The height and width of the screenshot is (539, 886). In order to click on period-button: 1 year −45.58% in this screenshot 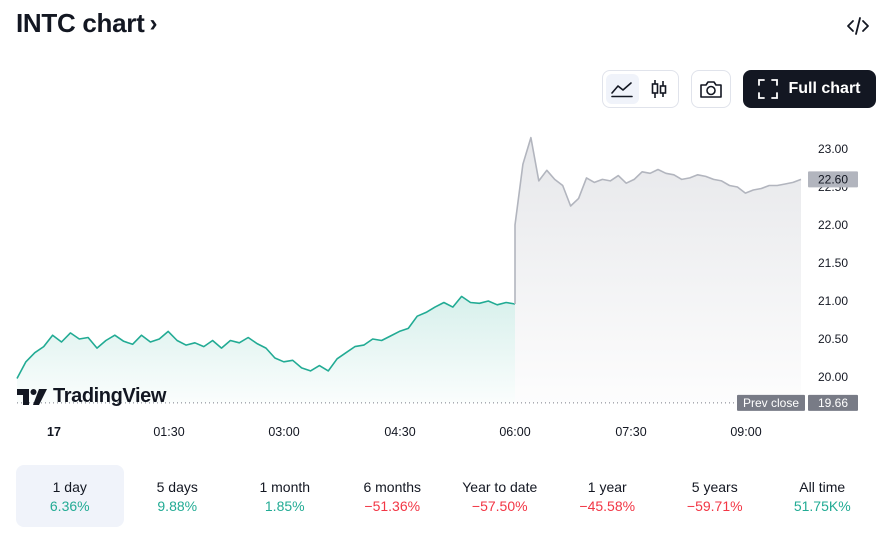, I will do `click(608, 496)`.